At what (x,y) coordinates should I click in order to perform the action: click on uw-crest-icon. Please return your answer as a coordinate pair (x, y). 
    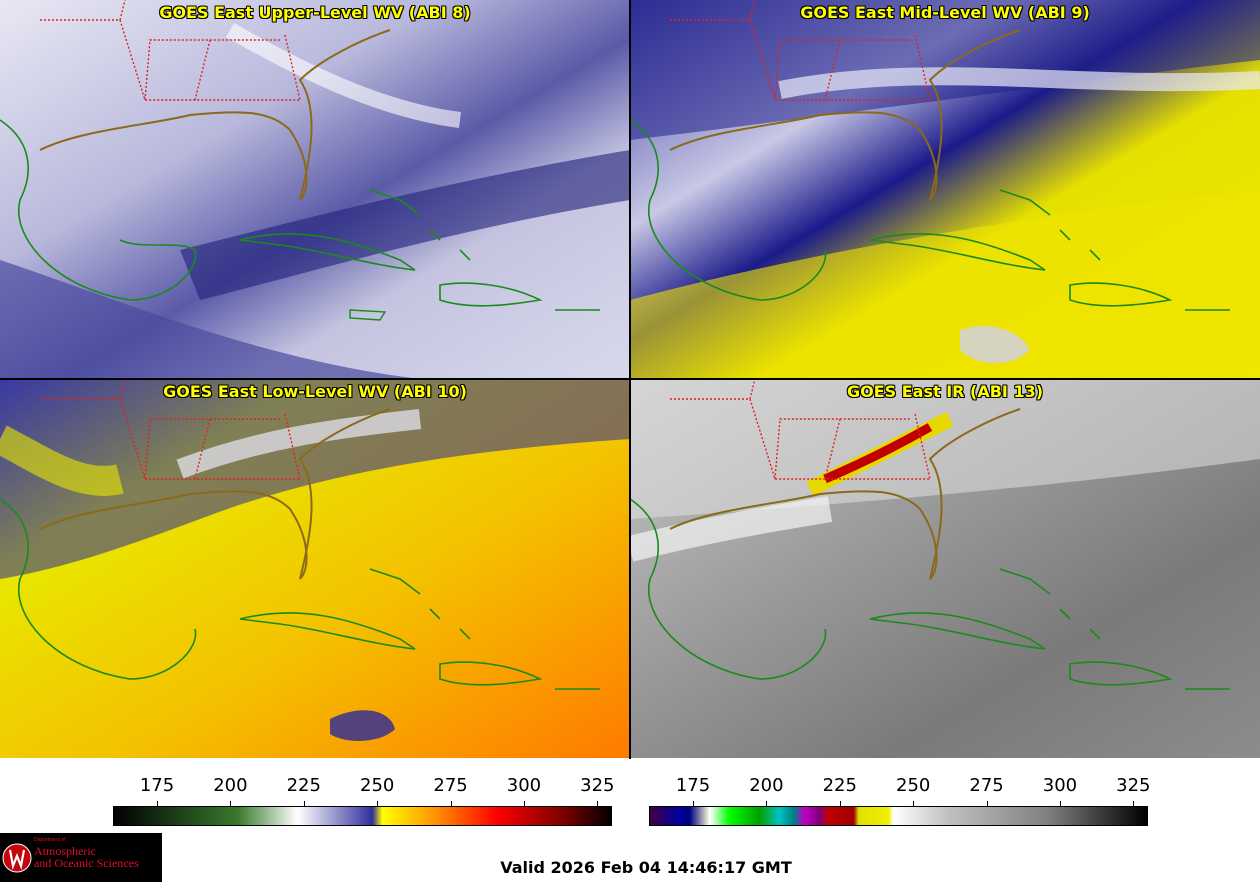
    Looking at the image, I should click on (17, 858).